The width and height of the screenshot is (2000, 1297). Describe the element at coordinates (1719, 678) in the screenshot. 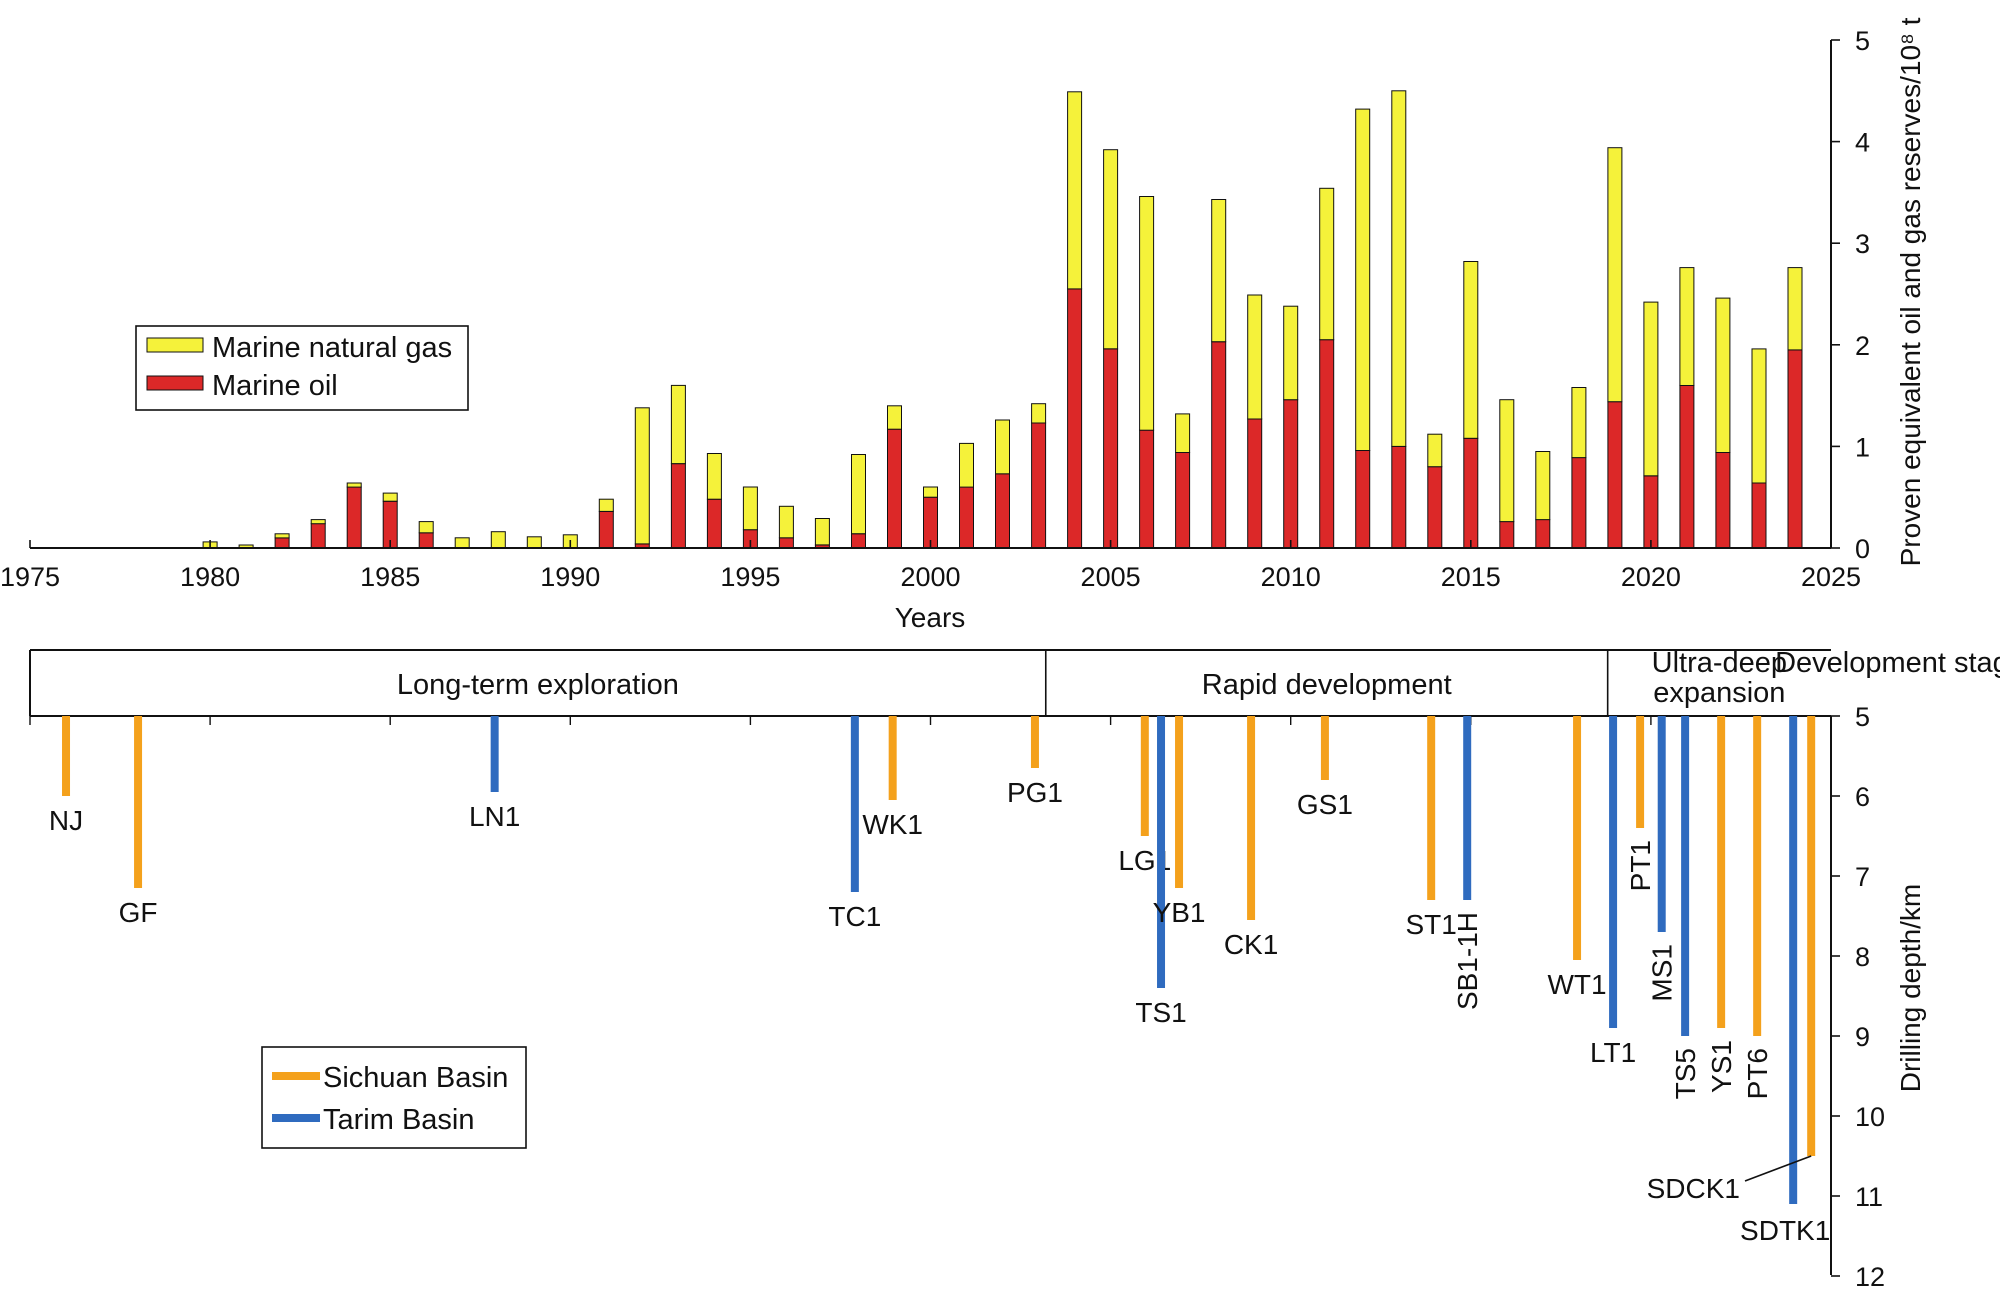

I see `stage-label-ultra-deep-expansion: Ultra-deep expansion` at that location.